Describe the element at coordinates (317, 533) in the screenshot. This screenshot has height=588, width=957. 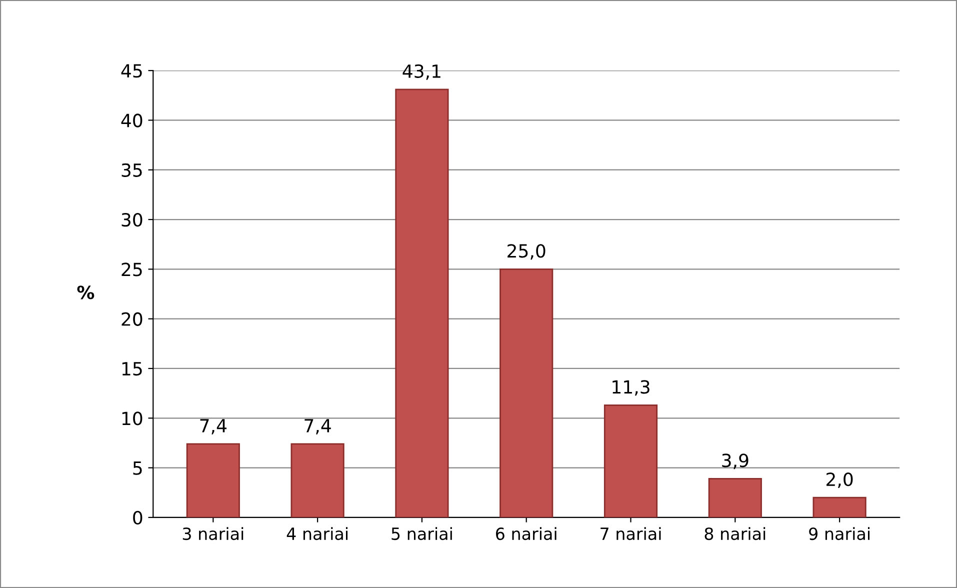
I see `x-tick-label: 4 nariai` at that location.